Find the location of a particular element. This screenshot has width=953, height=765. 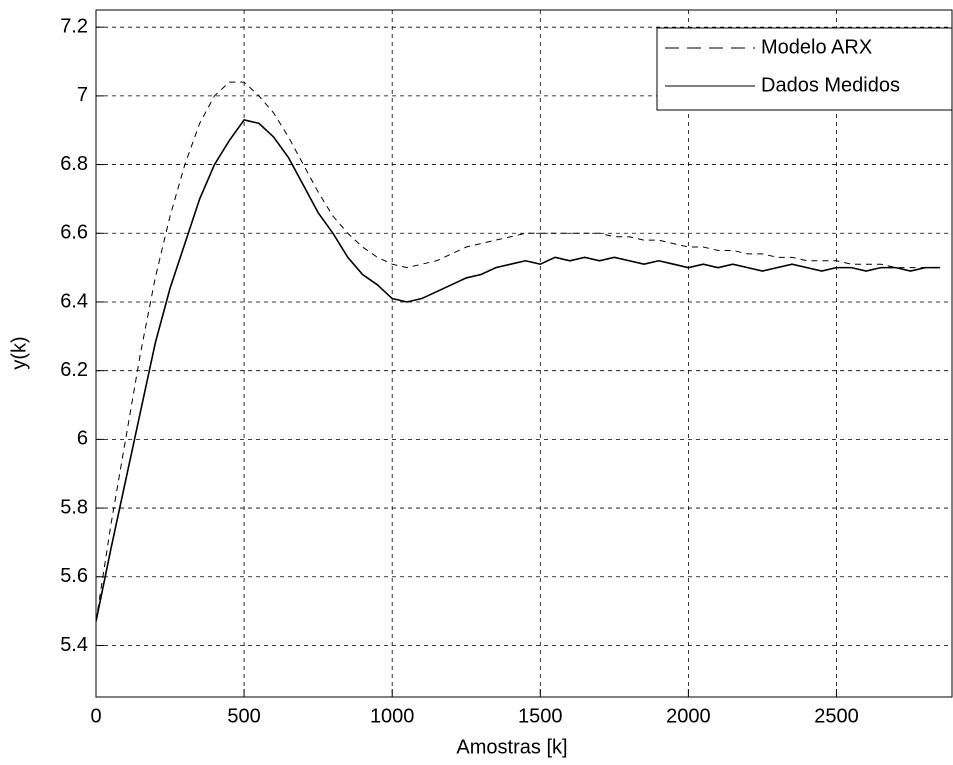

y-tick-label: 6.2 is located at coordinates (74, 370).